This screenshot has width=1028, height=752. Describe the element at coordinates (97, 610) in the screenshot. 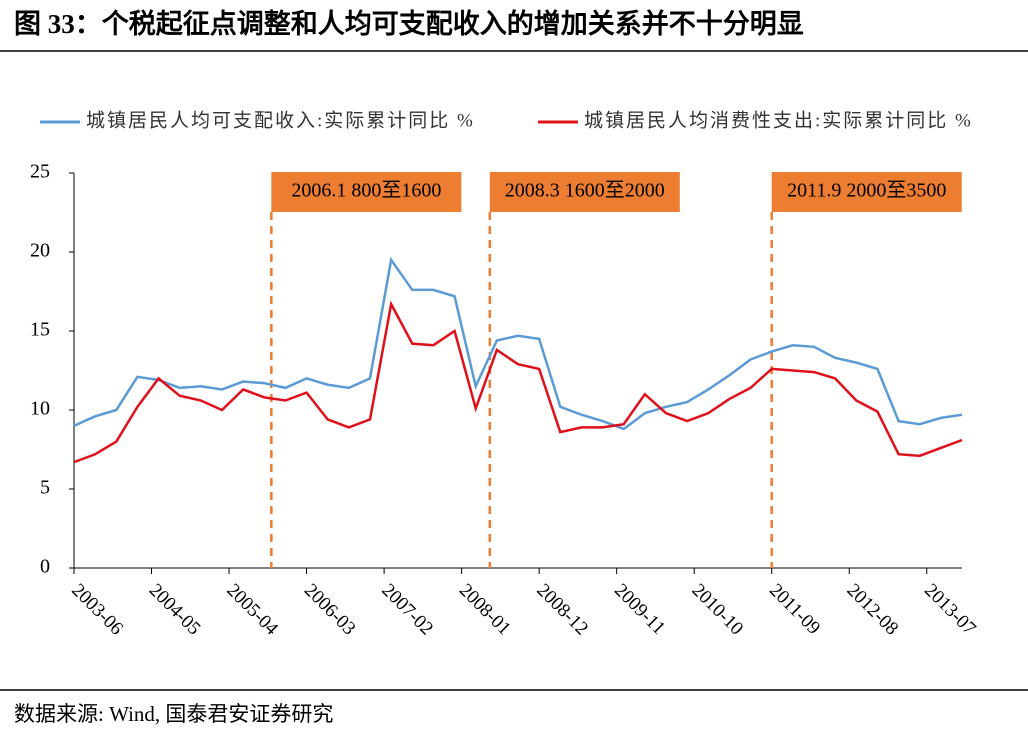

I see `x-tick-label: 2003-06` at that location.